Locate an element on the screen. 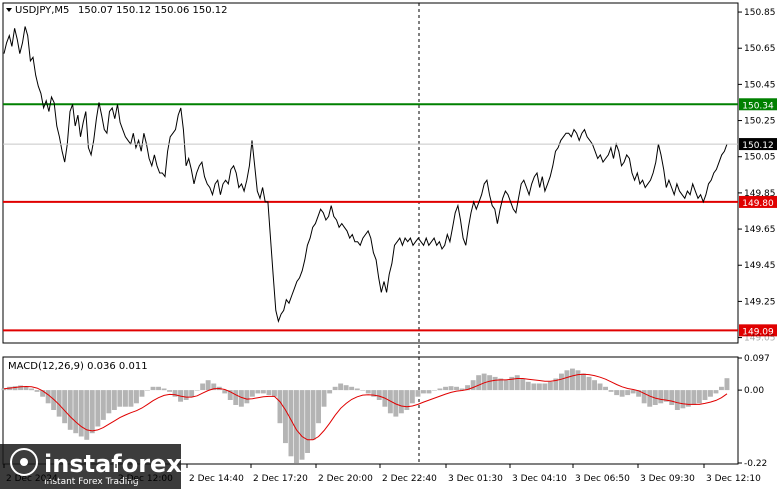  level-label: 150.34 is located at coordinates (758, 106).